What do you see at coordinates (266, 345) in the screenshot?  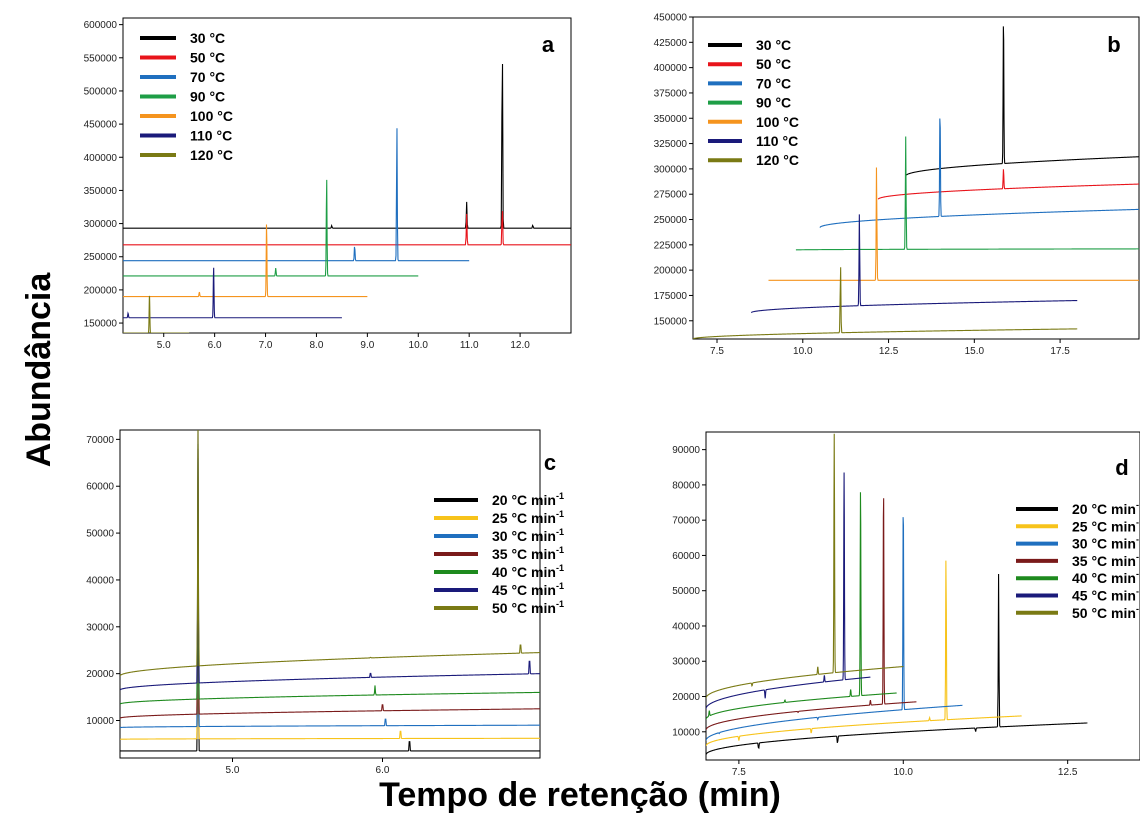 I see `x-tick-label: 7.0` at bounding box center [266, 345].